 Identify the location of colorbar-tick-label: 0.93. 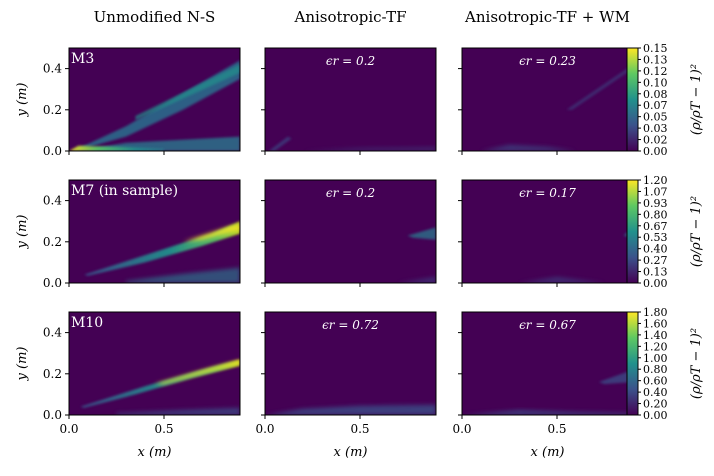
(655, 203).